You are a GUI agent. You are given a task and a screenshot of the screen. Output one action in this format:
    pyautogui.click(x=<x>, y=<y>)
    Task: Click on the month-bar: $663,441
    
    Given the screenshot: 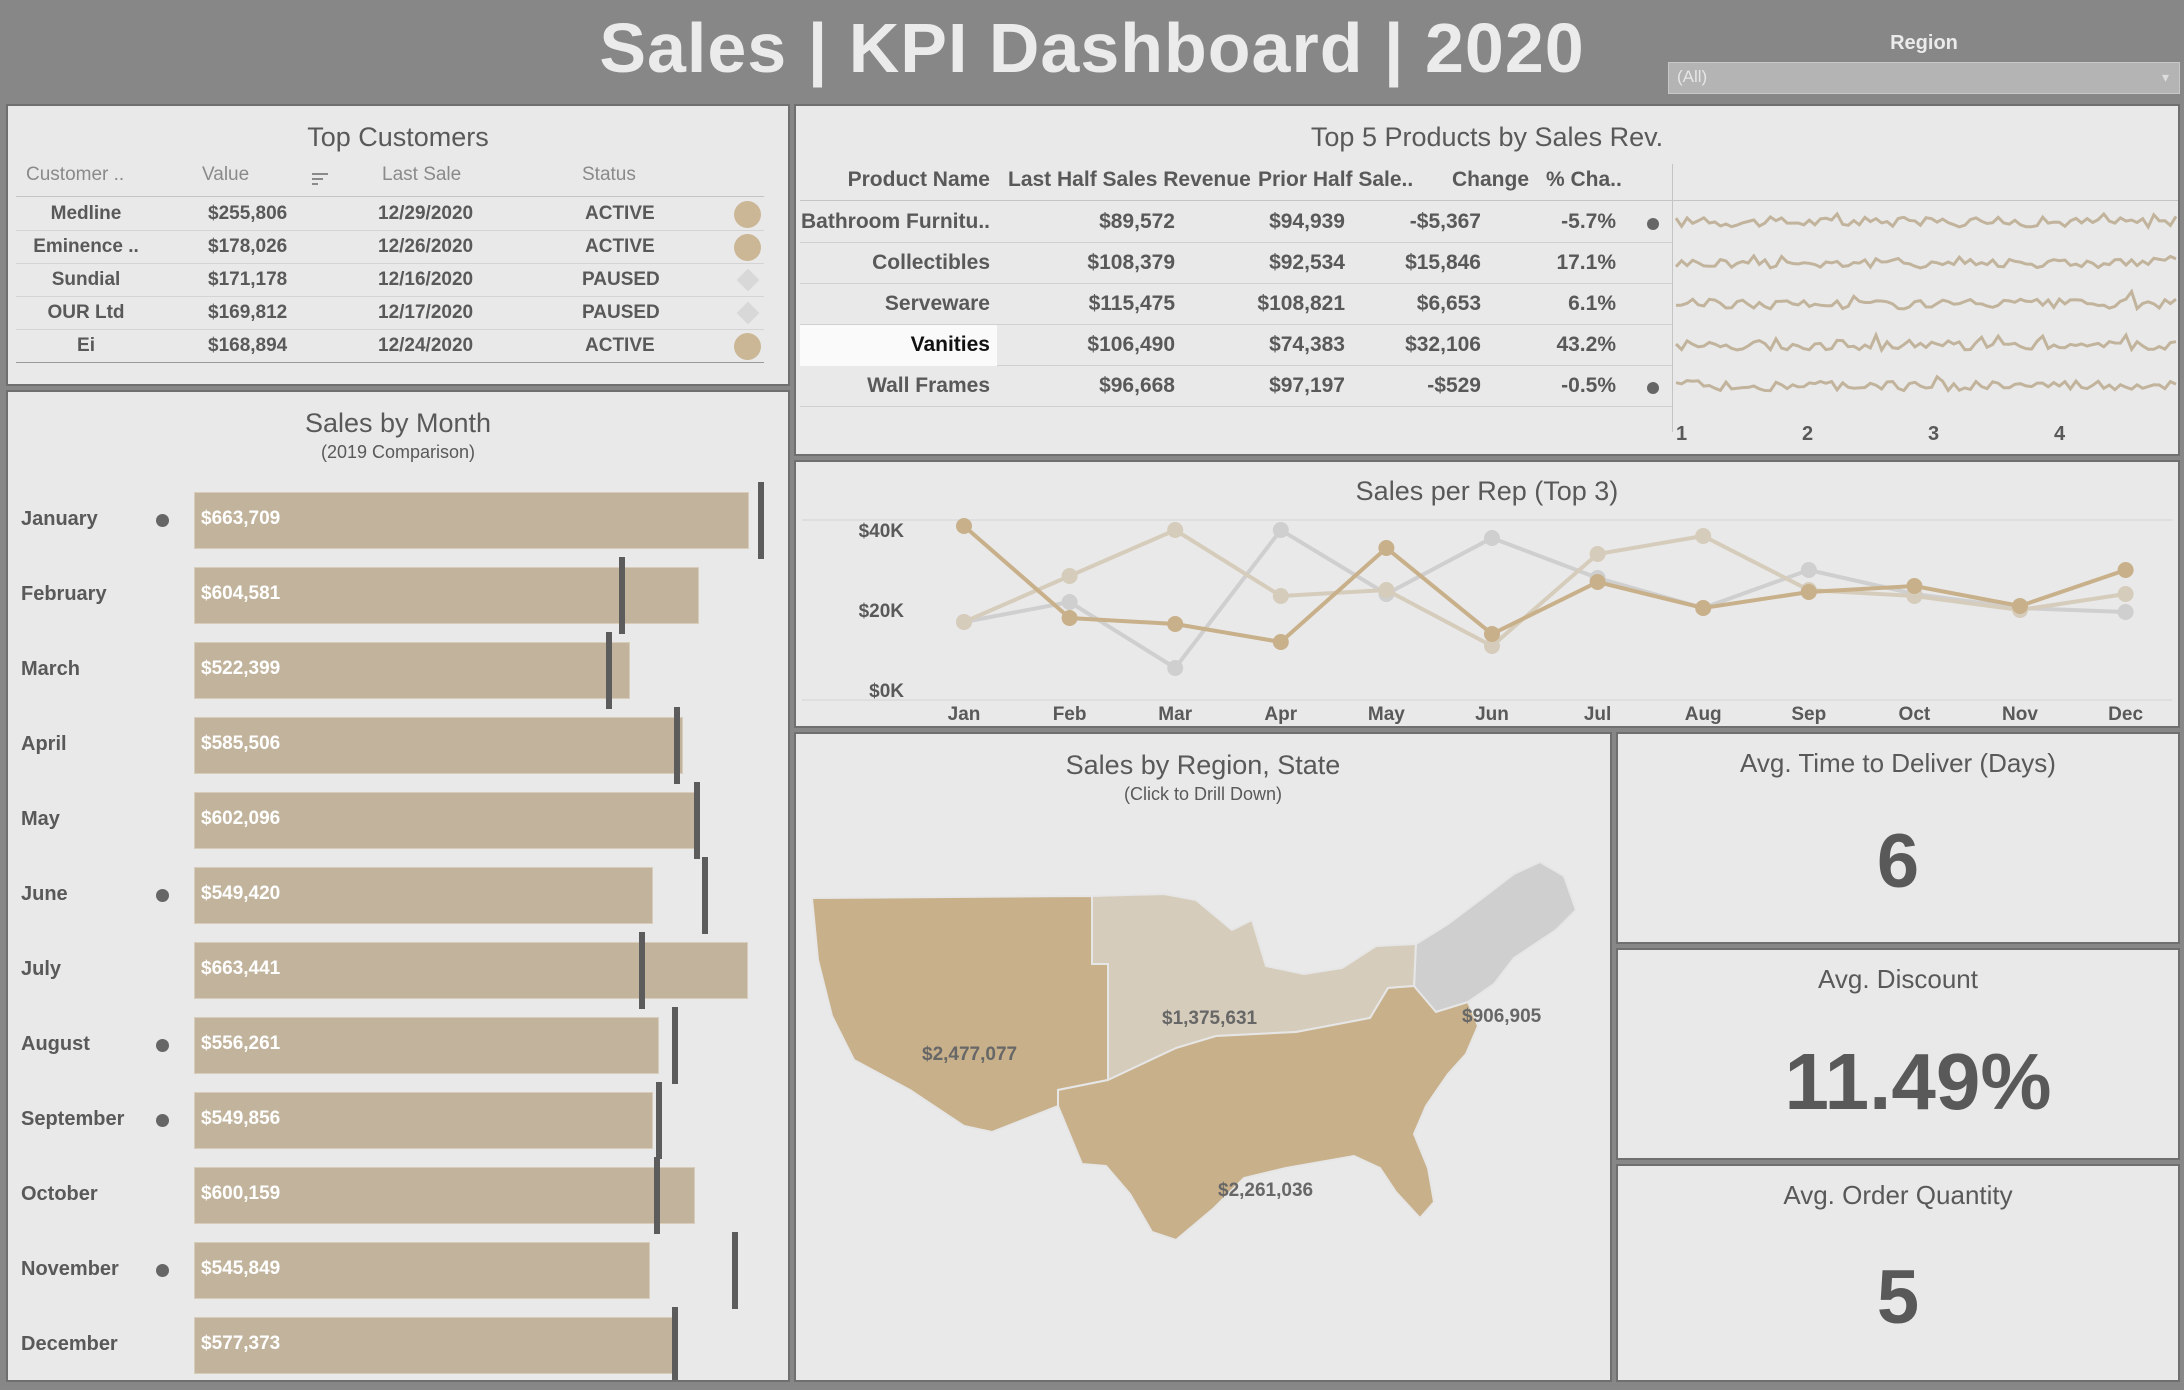 What is the action you would take?
    pyautogui.click(x=471, y=970)
    